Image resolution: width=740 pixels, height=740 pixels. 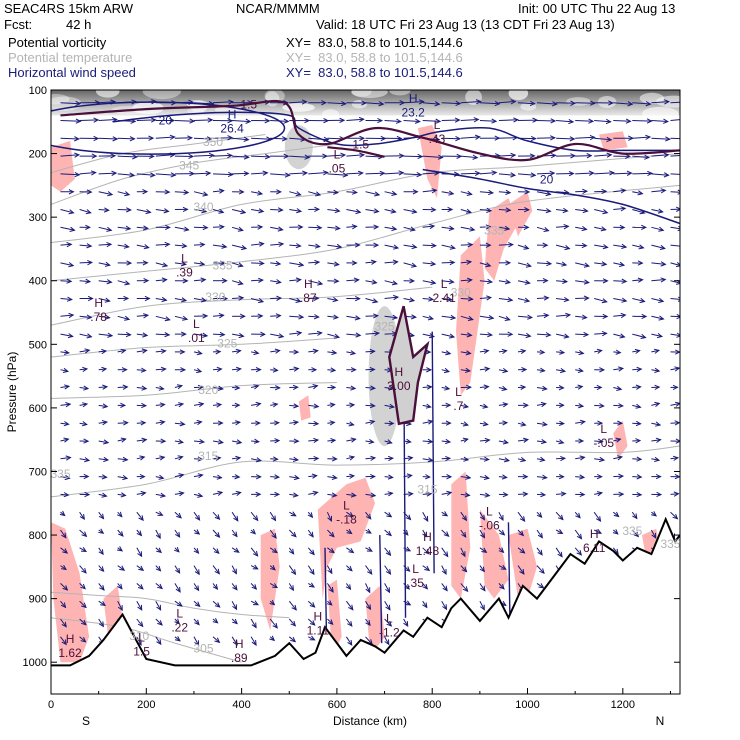 I want to click on wind-speed-contour-label: 20, so click(x=166, y=120).